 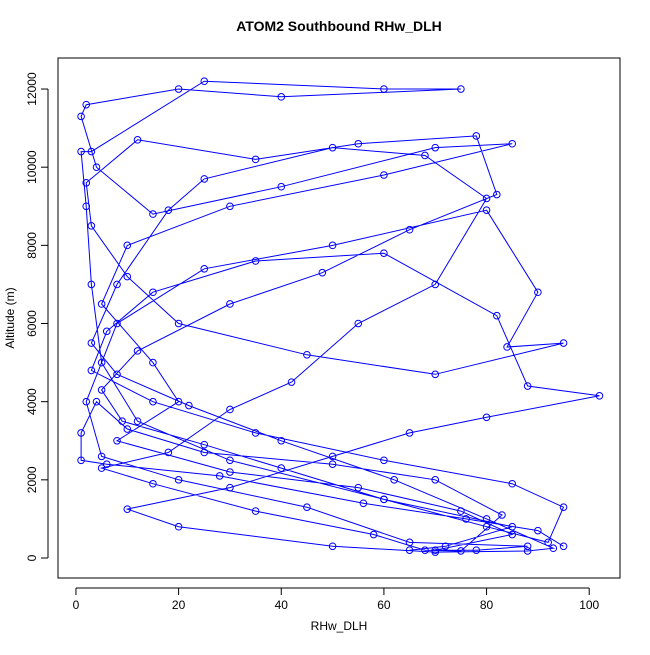 What do you see at coordinates (76, 605) in the screenshot?
I see `x-tick-label: 0` at bounding box center [76, 605].